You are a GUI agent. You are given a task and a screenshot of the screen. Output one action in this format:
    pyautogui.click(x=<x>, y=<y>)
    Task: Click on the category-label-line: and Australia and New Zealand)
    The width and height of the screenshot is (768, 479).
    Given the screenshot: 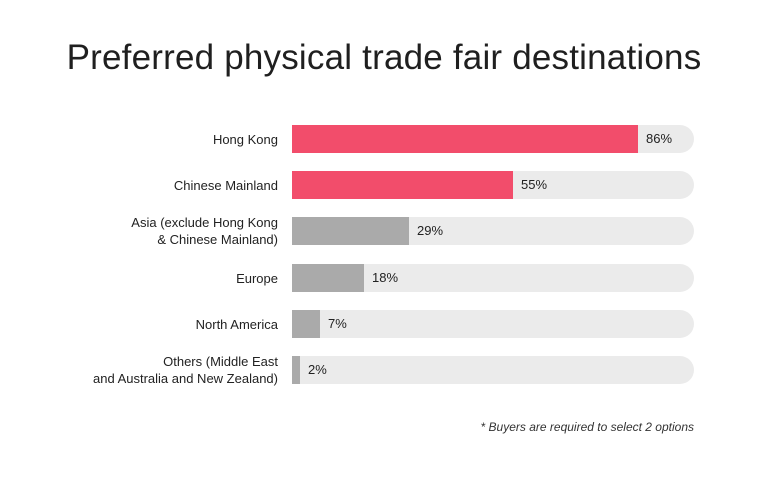 What is the action you would take?
    pyautogui.click(x=185, y=378)
    